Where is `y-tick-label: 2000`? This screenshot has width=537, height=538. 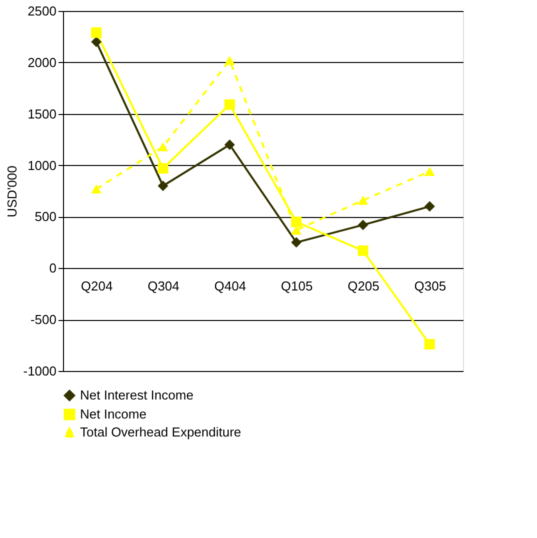 y-tick-label: 2000 is located at coordinates (42, 62).